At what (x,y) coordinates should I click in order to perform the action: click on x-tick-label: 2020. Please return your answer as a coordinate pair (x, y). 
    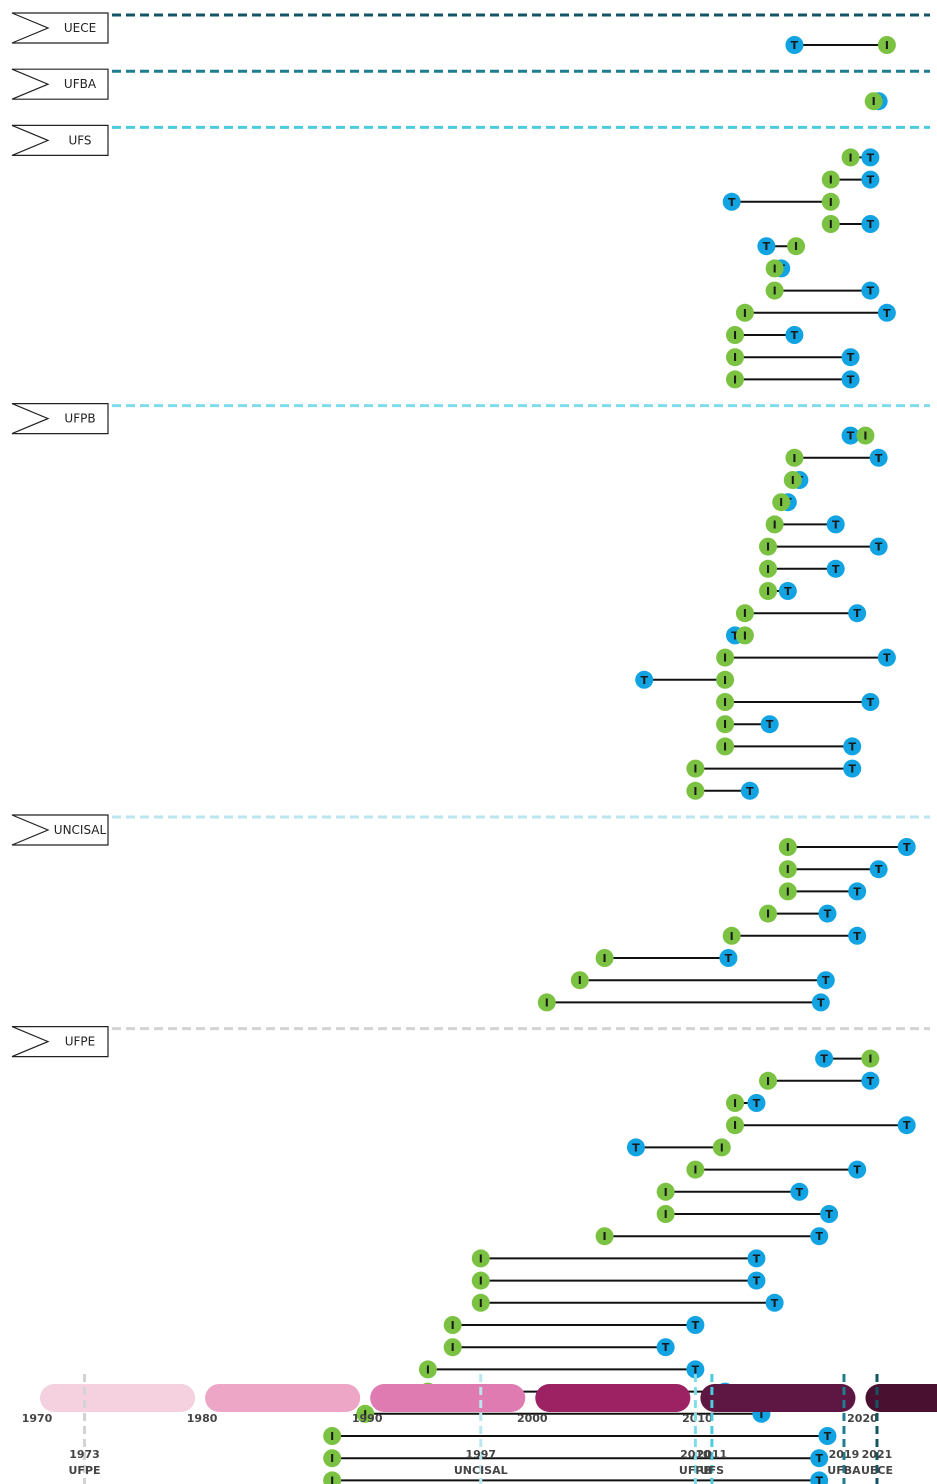
    Looking at the image, I should click on (862, 1418).